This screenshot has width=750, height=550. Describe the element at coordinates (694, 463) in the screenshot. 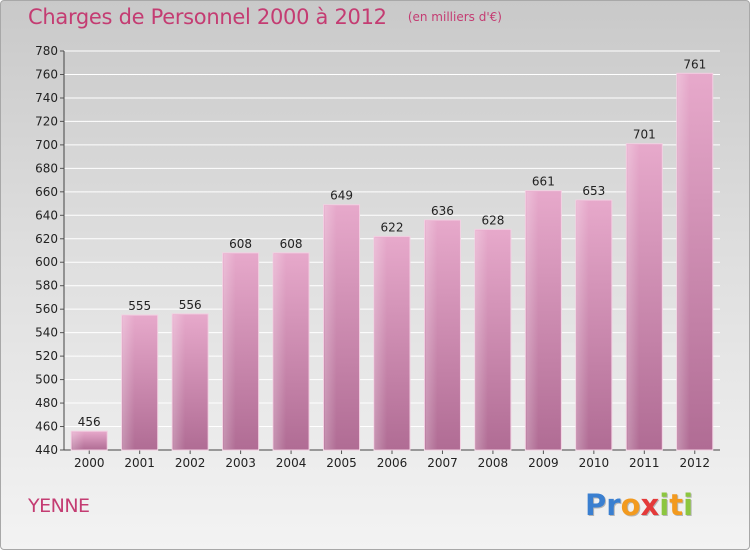

I see `x-tick-label-2012: 2012` at that location.